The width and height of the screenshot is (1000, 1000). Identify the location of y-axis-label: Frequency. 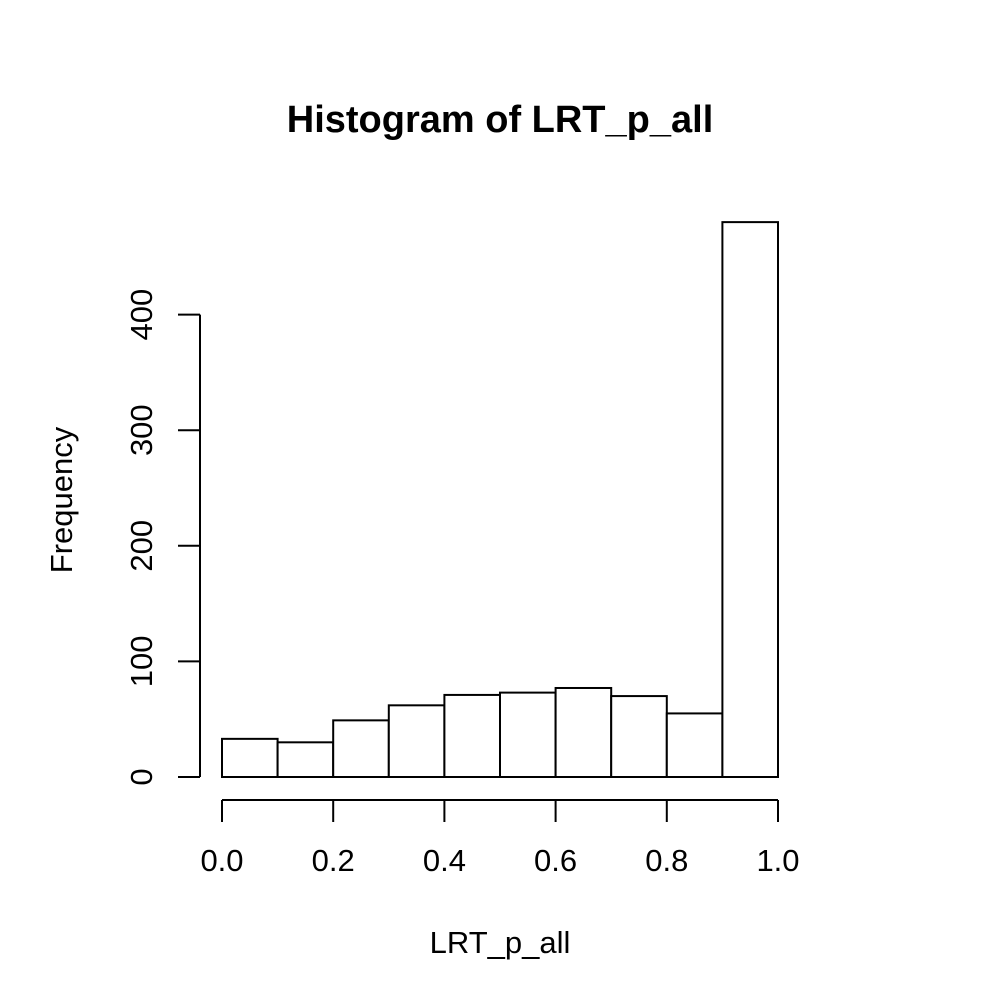
(61, 499).